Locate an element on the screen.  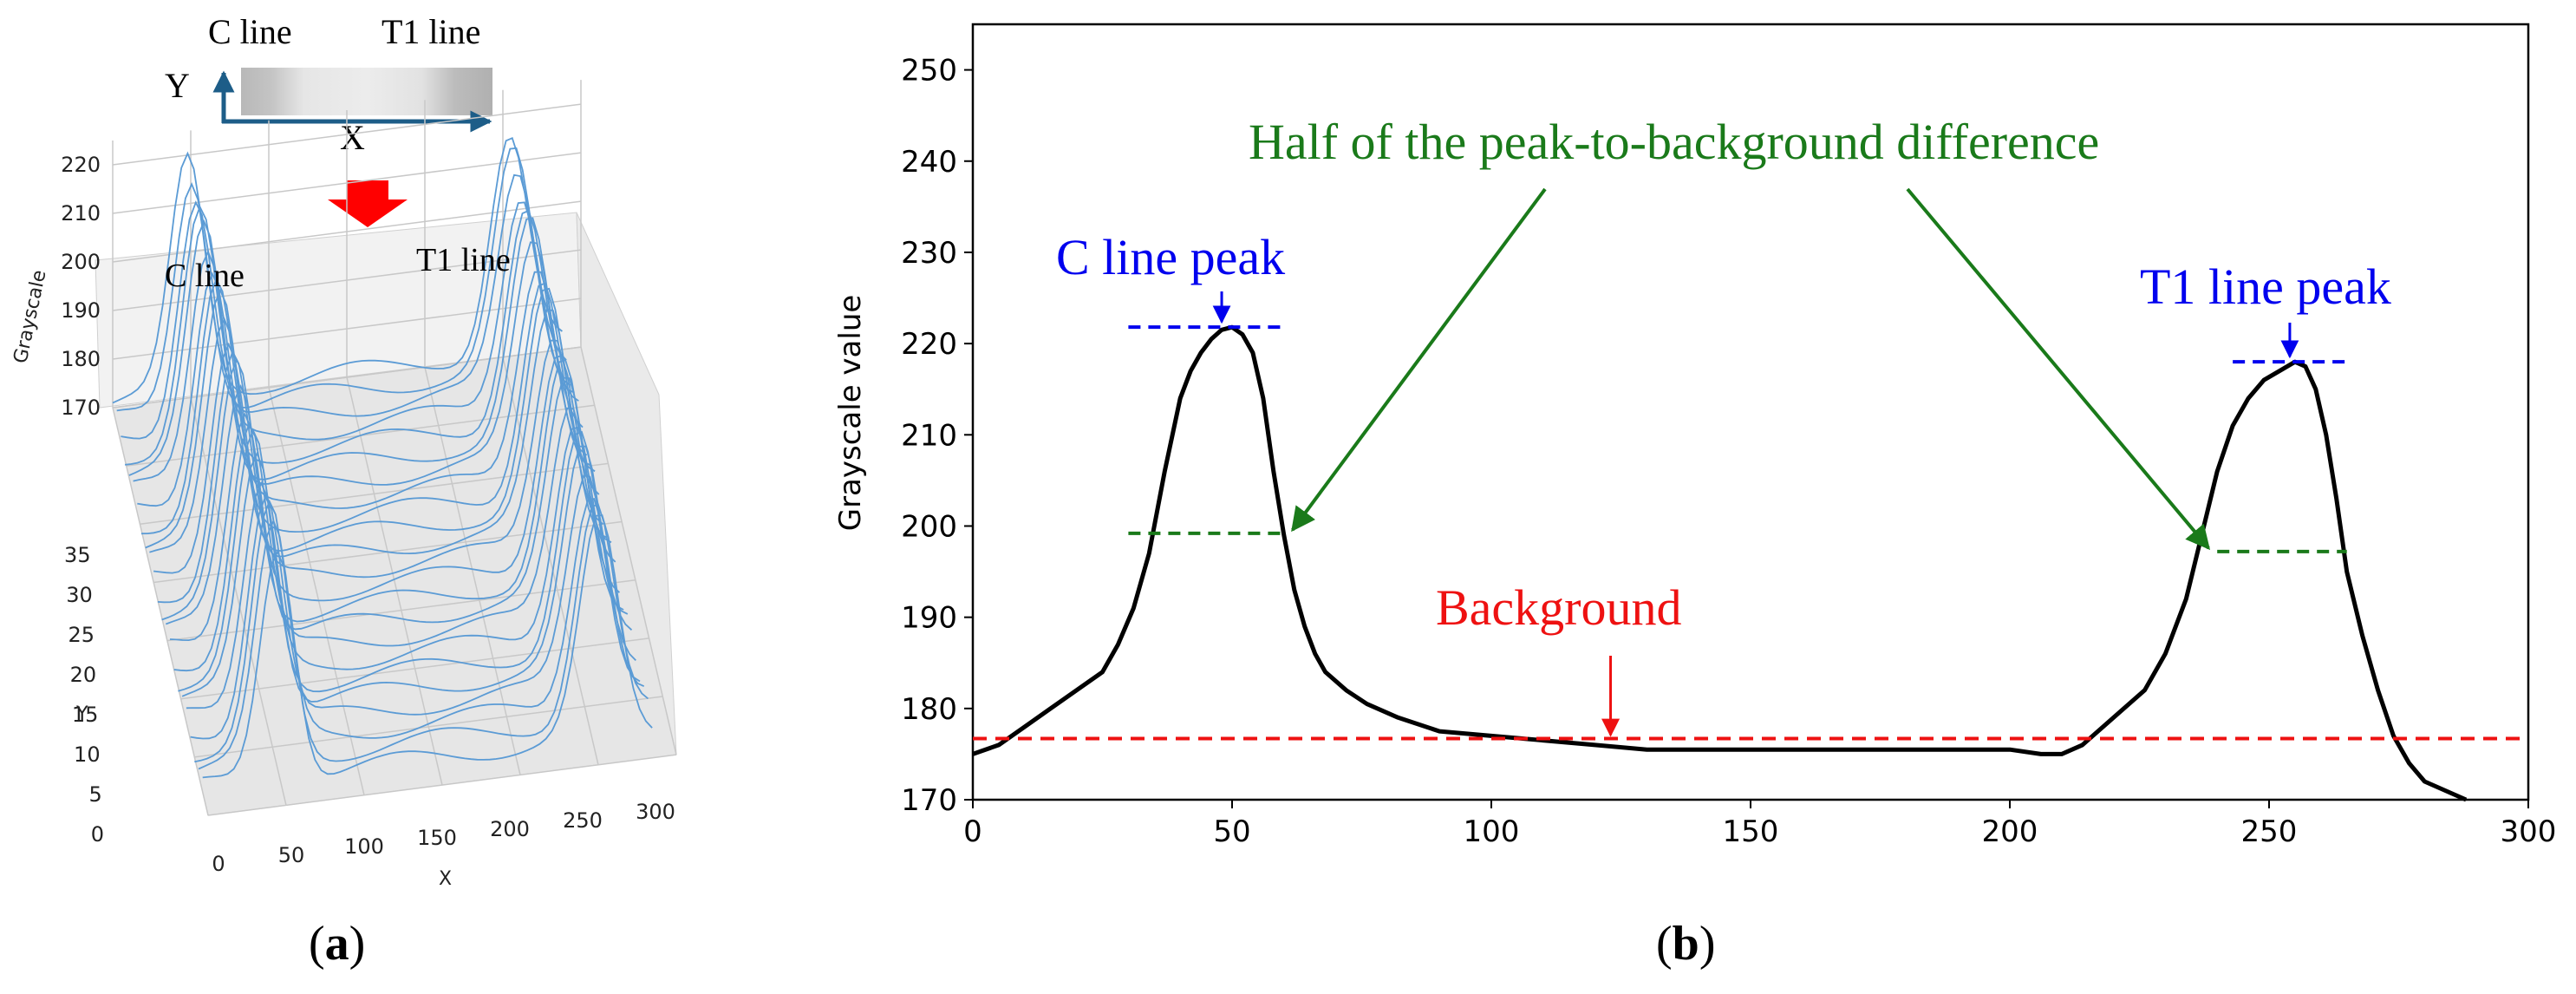
c-peak-annotation: C line peak is located at coordinates (1171, 257).